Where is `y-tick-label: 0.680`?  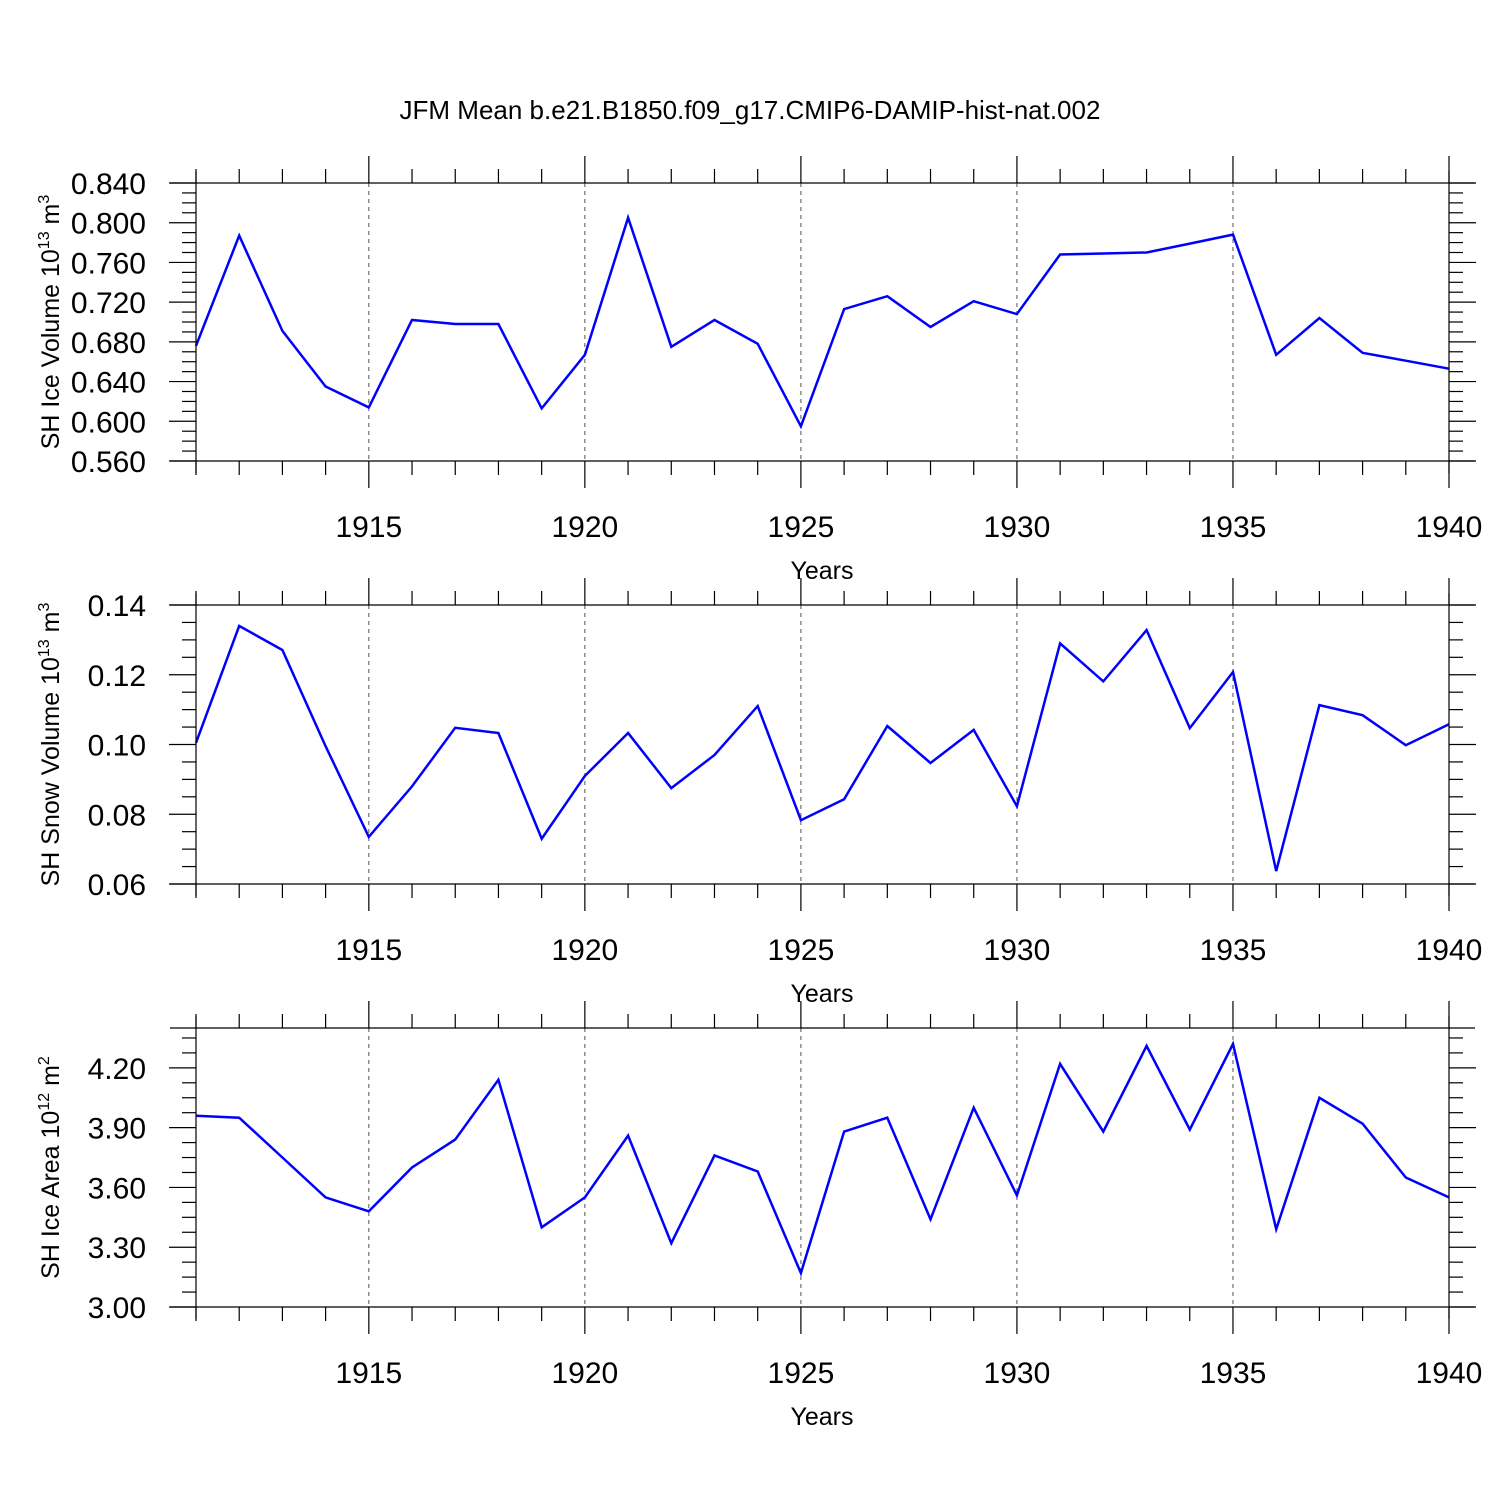 y-tick-label: 0.680 is located at coordinates (108, 343).